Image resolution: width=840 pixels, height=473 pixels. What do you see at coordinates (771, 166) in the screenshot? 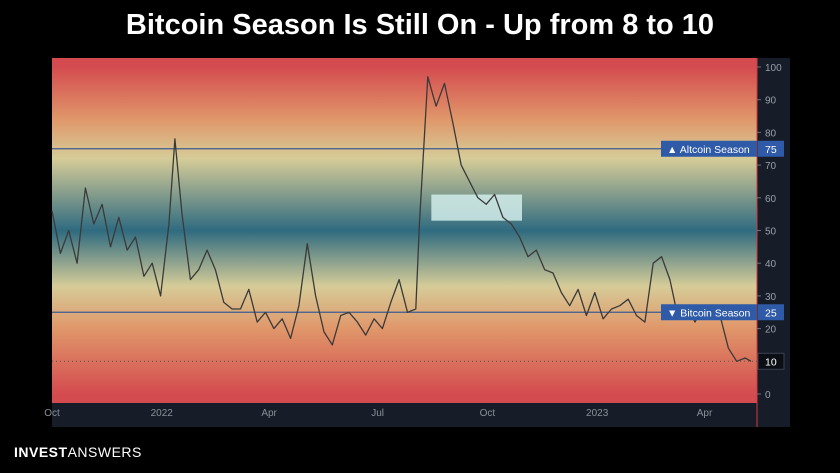
I see `y-tick-label: 70` at bounding box center [771, 166].